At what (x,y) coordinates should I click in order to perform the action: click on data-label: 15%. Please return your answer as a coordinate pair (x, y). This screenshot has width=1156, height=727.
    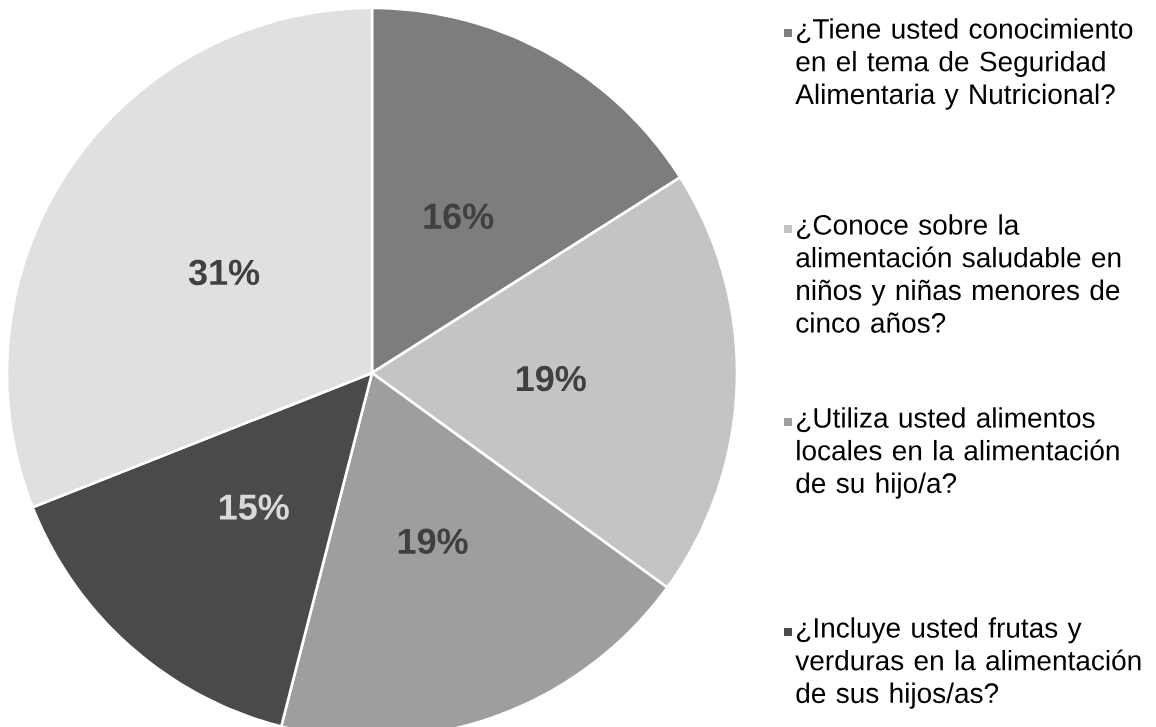
    Looking at the image, I should click on (254, 507).